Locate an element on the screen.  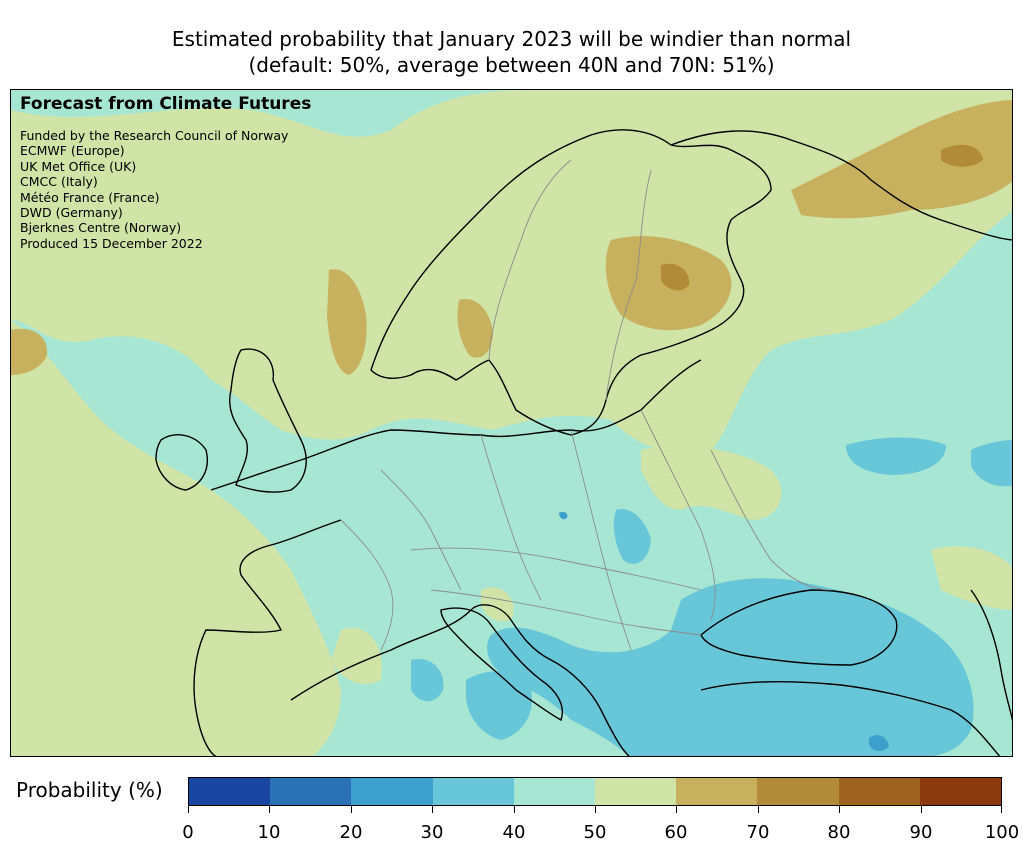
credit-line: Funded by the Research Council of Norway is located at coordinates (154, 135).